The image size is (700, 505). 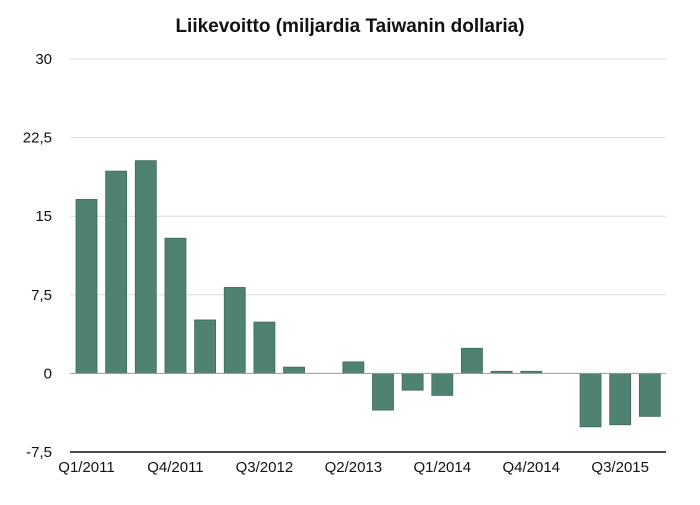 I want to click on y-tick-label: -7,5, so click(x=39, y=452).